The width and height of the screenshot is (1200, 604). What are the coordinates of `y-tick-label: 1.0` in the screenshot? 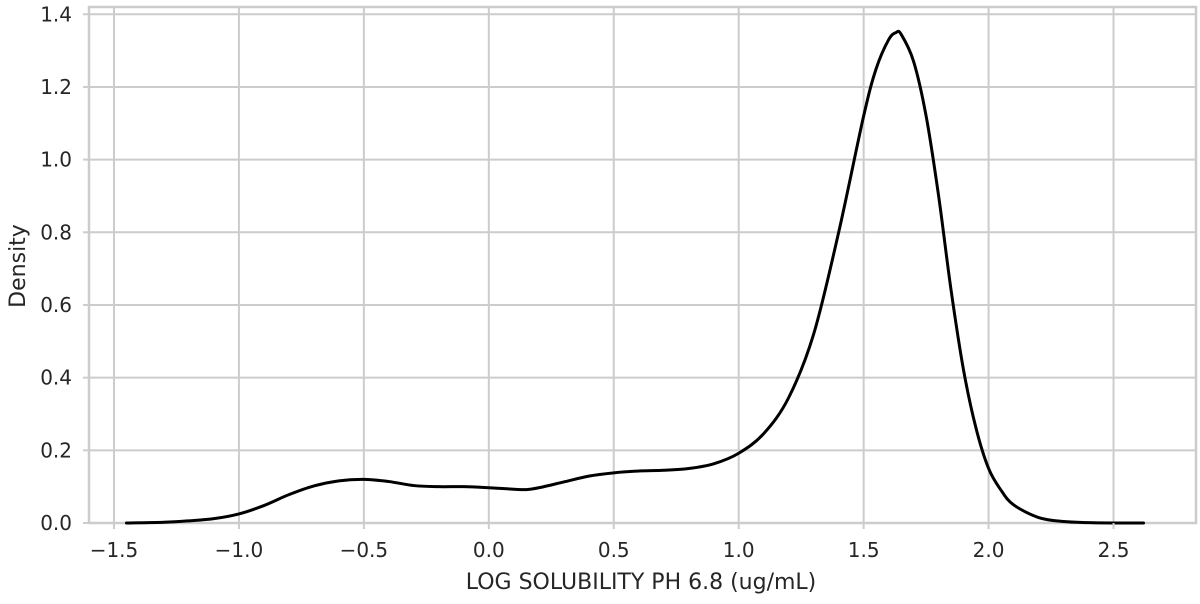 It's located at (56, 160).